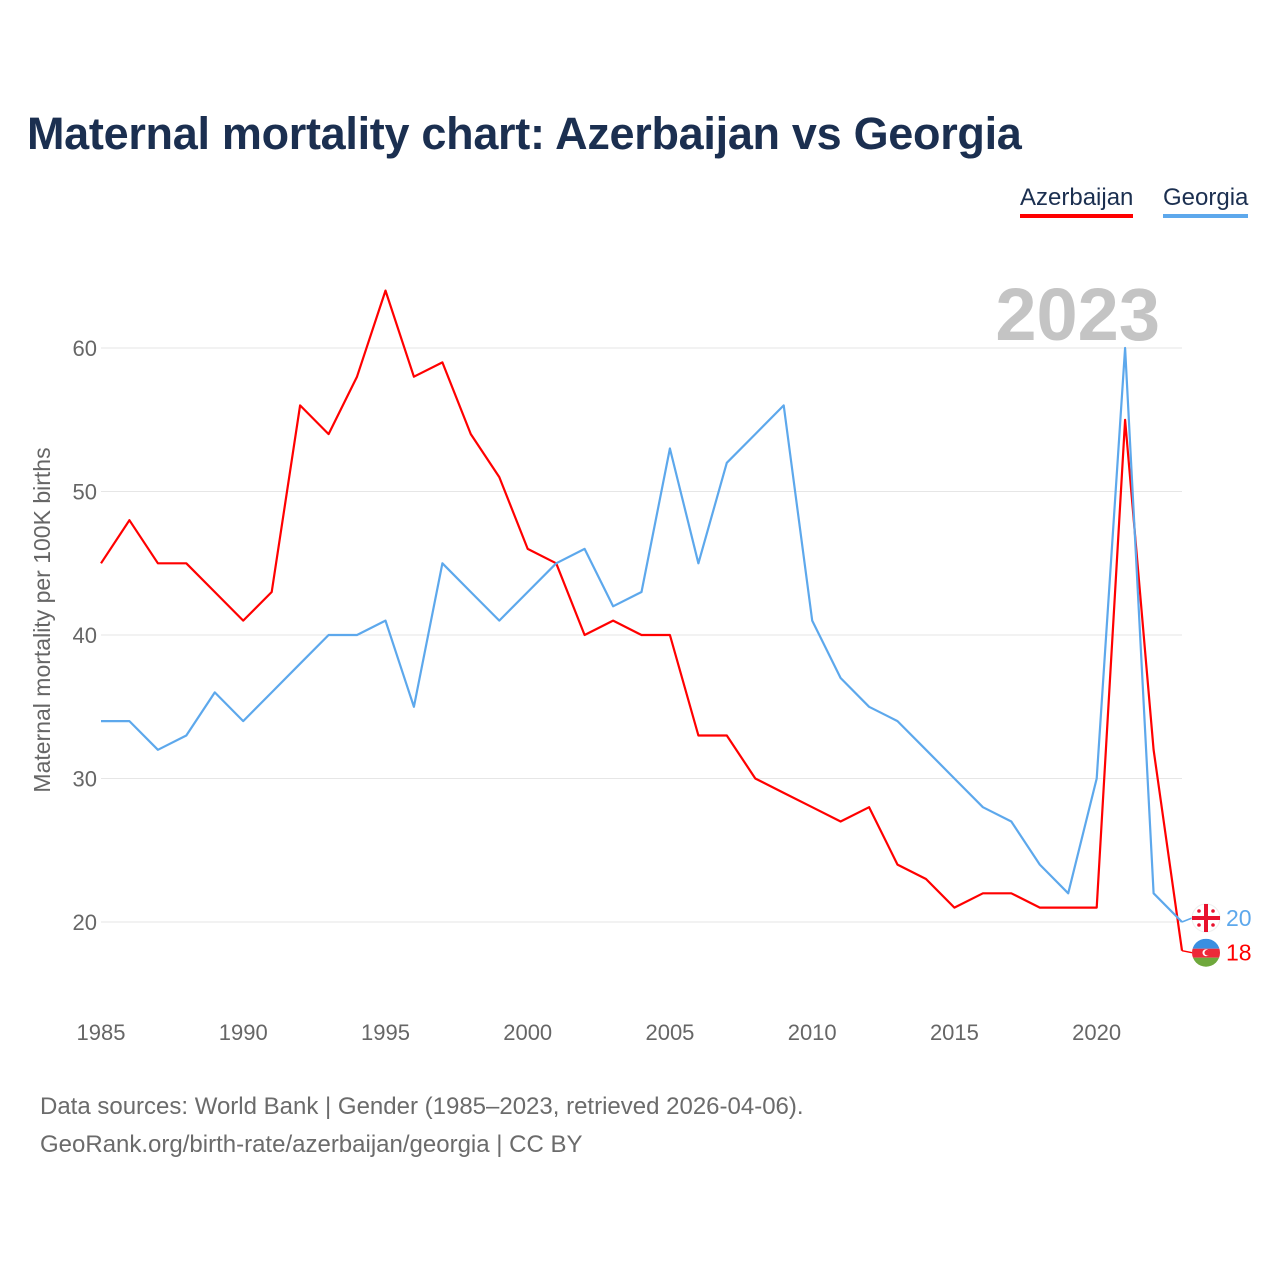  Describe the element at coordinates (812, 1032) in the screenshot. I see `x-tick-label: 2010` at that location.